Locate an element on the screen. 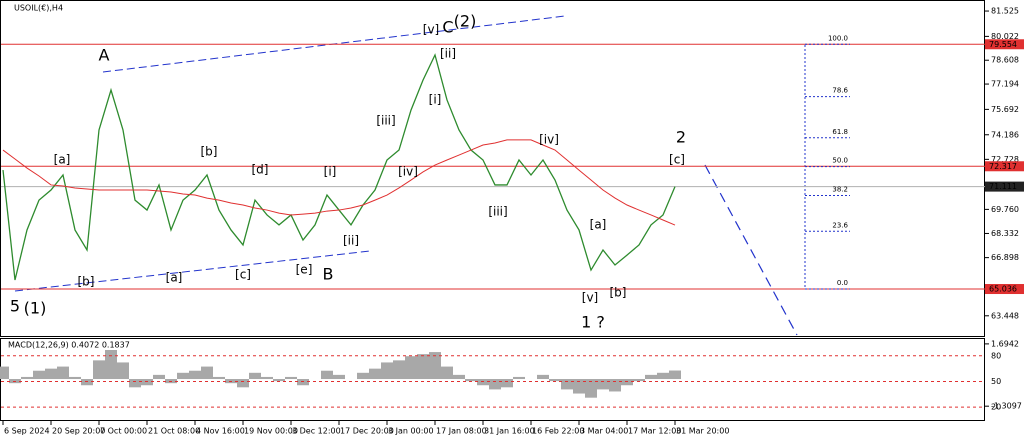 The height and width of the screenshot is (441, 1024). wave-label: [c] is located at coordinates (677, 160).